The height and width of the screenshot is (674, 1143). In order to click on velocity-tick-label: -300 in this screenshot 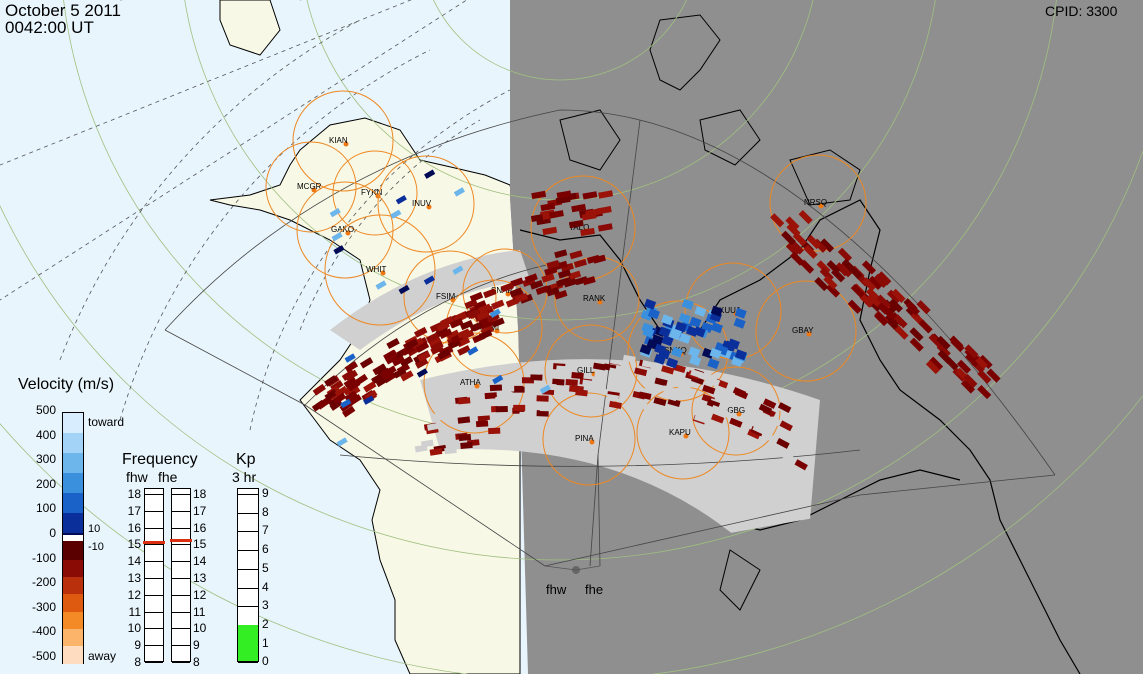, I will do `click(43, 606)`.